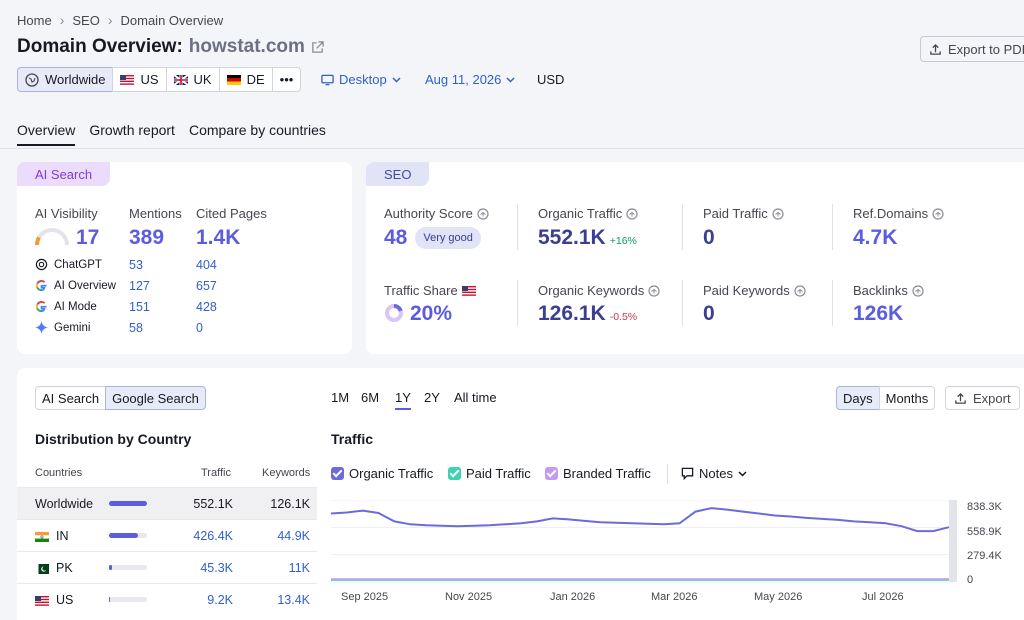  What do you see at coordinates (875, 237) in the screenshot?
I see `ref-domains-value: 4.7K` at bounding box center [875, 237].